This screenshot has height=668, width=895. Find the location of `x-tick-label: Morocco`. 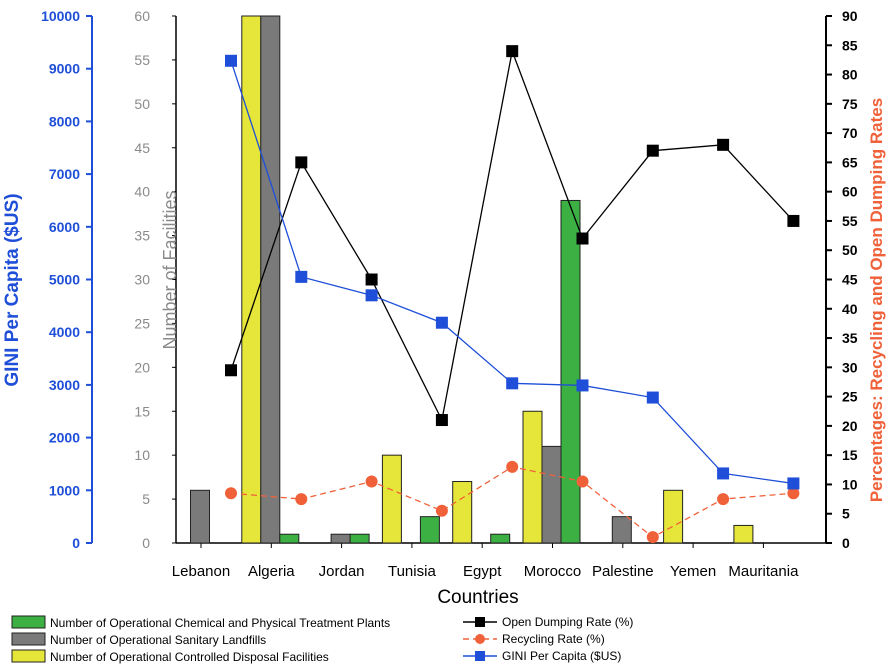

x-tick-label: Morocco is located at coordinates (553, 571).